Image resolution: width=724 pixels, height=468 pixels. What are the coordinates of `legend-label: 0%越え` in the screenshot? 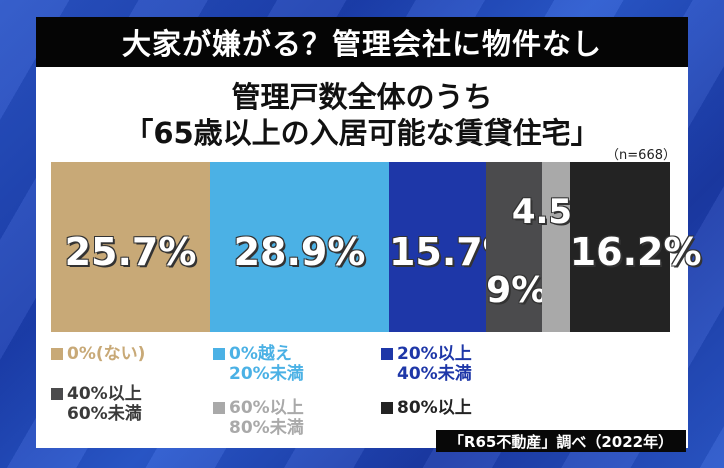 It's located at (260, 354).